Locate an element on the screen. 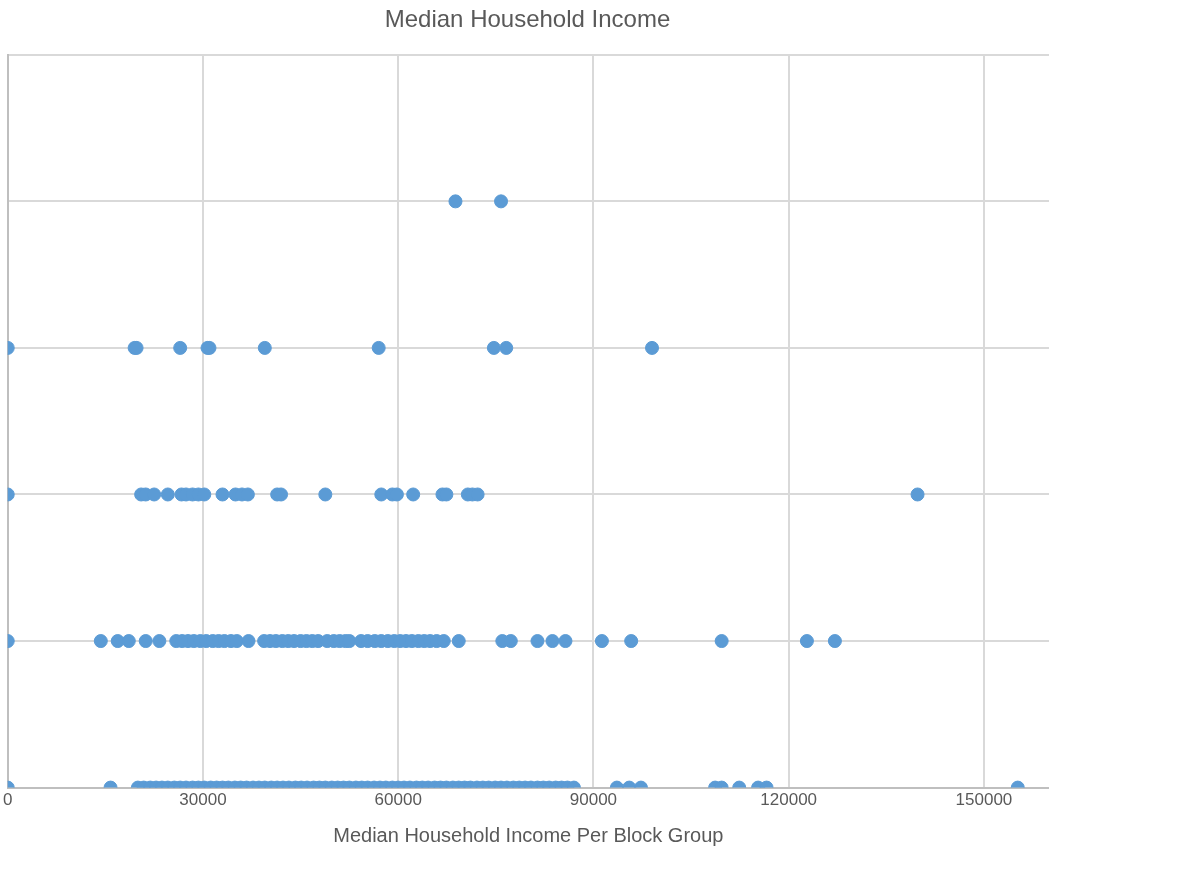 Image resolution: width=1199 pixels, height=872 pixels. x-tick-label: 60000 is located at coordinates (398, 800).